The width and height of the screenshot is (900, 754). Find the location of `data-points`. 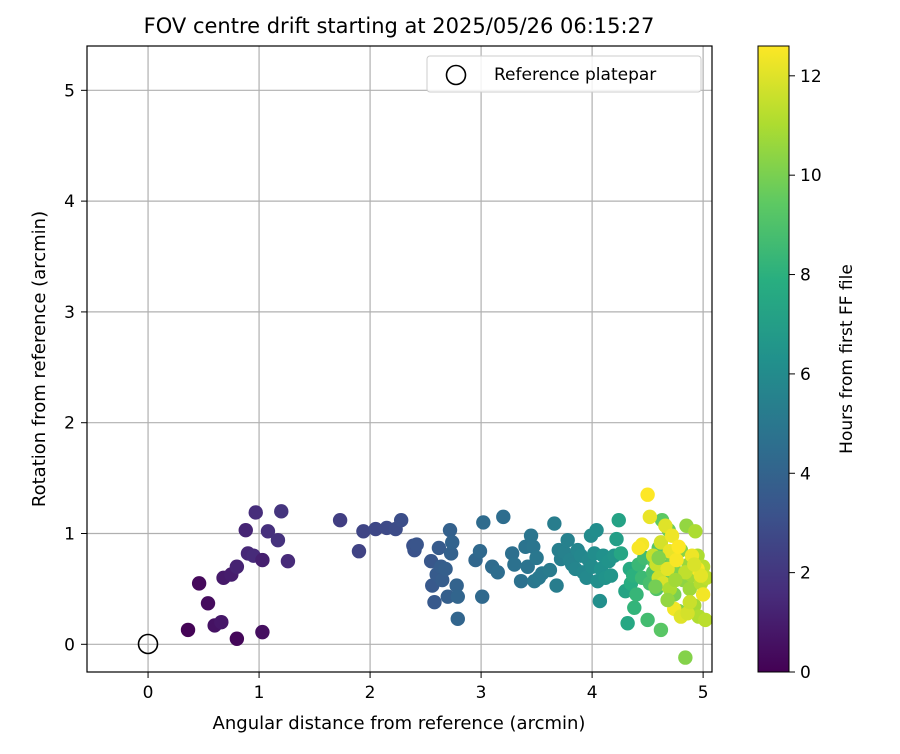

data-points is located at coordinates (446, 576).